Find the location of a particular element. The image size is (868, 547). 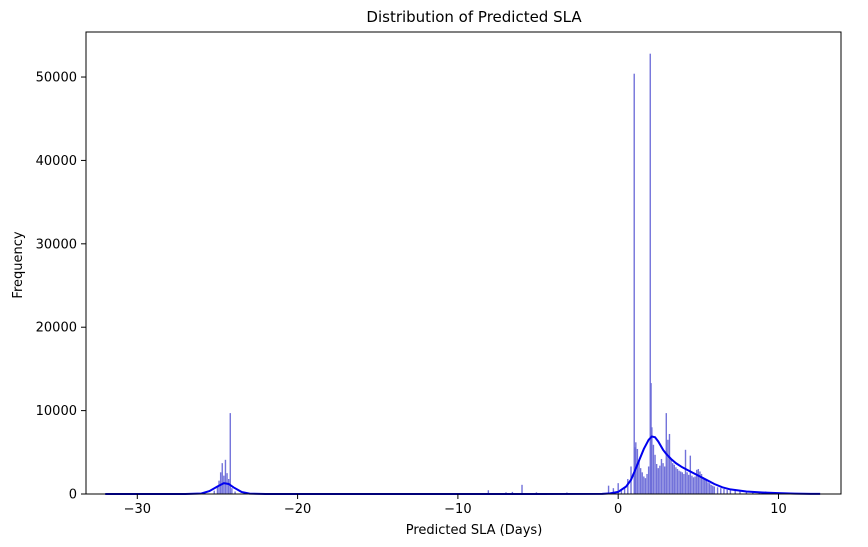

y-tick-label: 40000 is located at coordinates (56, 161).